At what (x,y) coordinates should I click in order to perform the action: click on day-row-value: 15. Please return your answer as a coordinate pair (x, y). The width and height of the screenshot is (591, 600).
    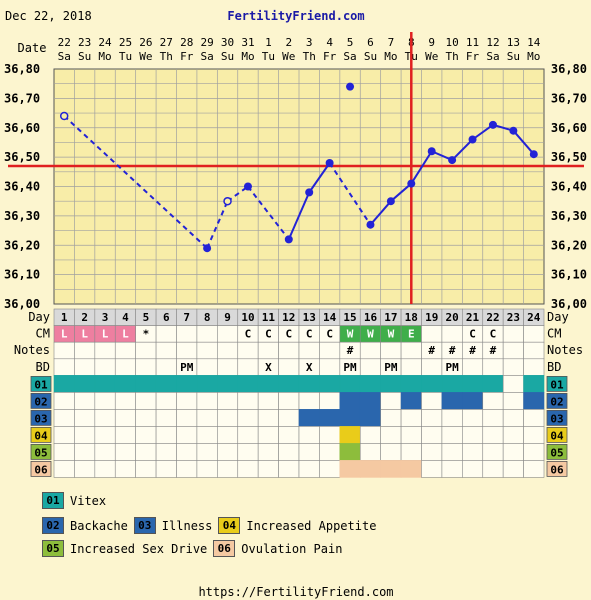
    Looking at the image, I should click on (349, 317).